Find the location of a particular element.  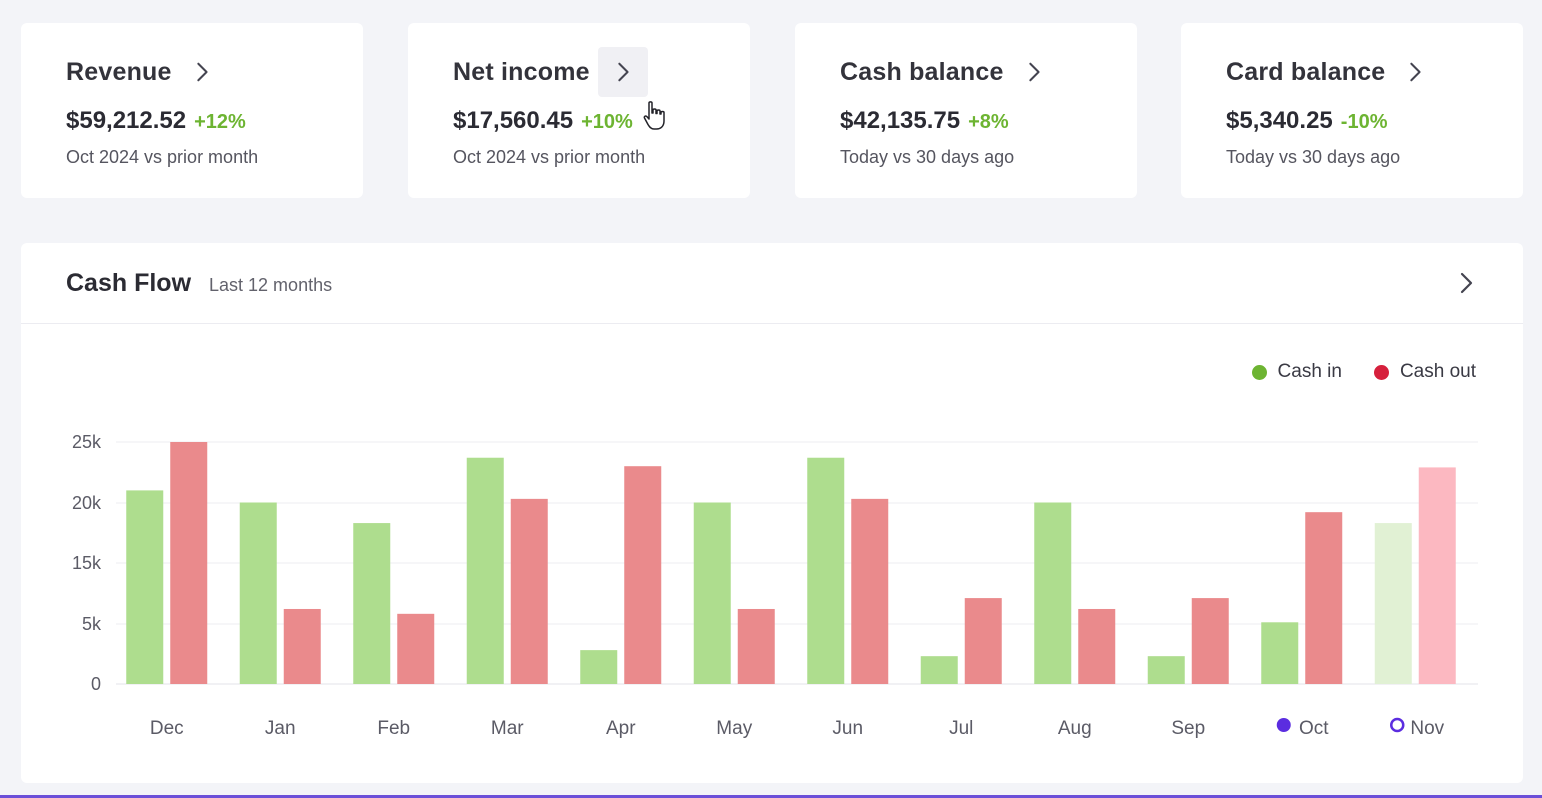

x-tick-label: Jan is located at coordinates (280, 728).